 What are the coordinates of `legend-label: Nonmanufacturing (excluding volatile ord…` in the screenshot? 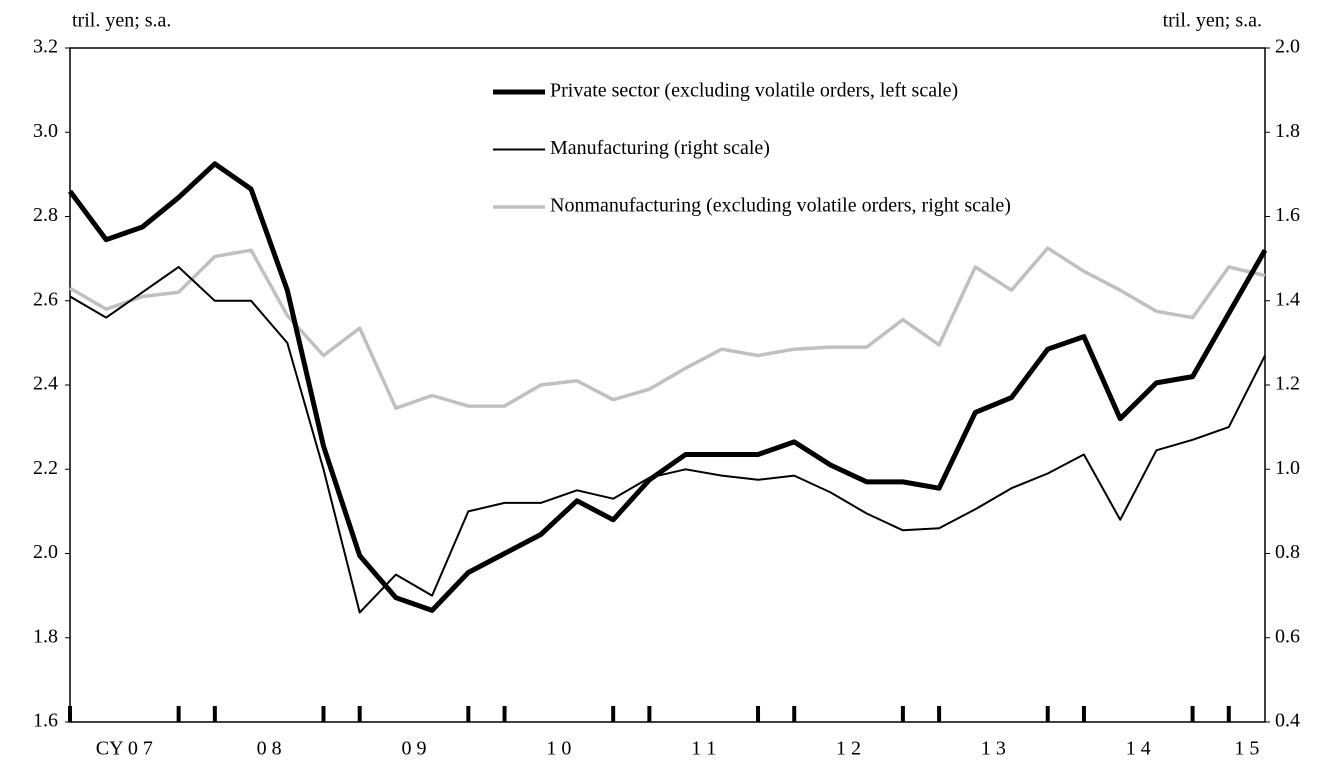 It's located at (780, 206).